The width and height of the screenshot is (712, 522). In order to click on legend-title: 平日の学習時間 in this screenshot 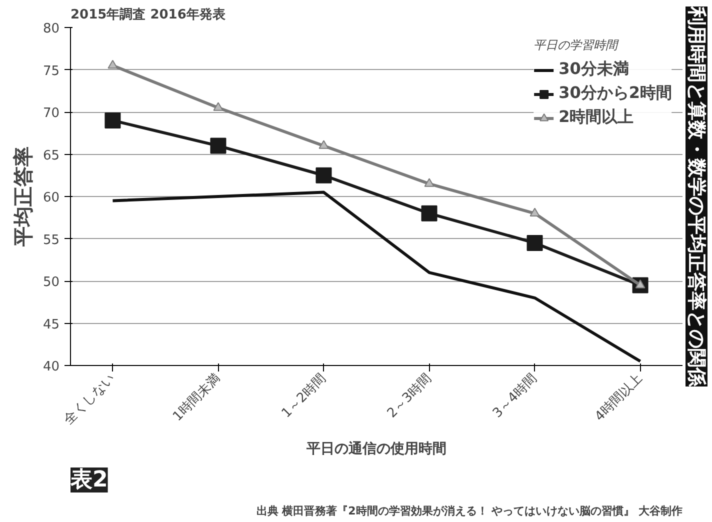, I will do `click(577, 45)`.